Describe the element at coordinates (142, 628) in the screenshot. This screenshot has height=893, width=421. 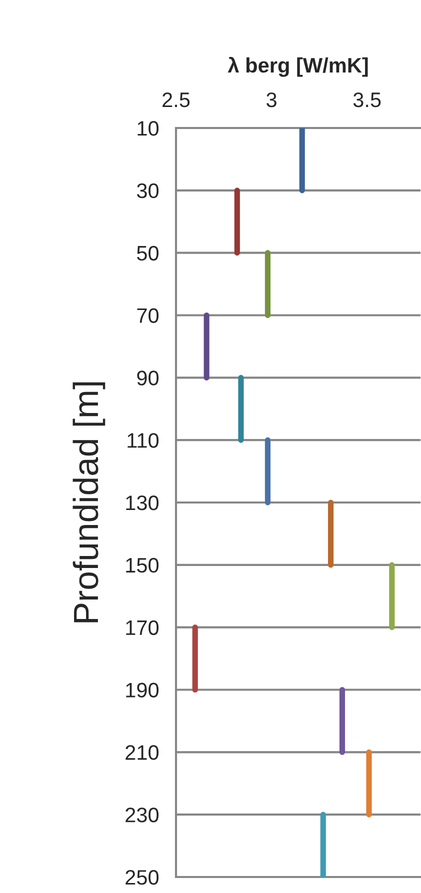
I see `y-tick-label: 170` at that location.